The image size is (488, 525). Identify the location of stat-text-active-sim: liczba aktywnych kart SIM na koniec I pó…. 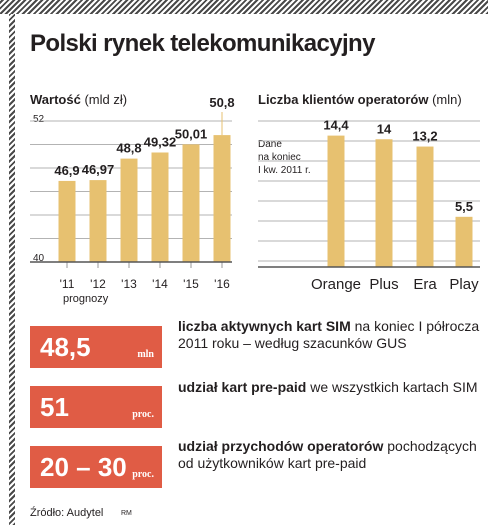
(329, 335).